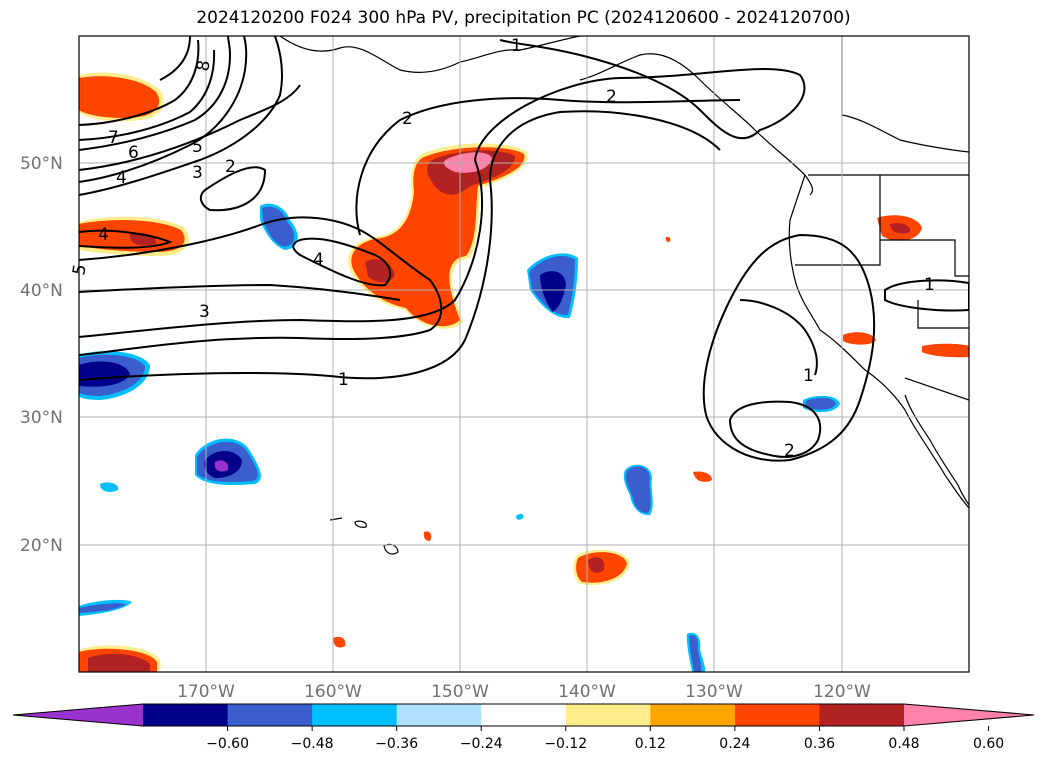 The width and height of the screenshot is (1047, 765). I want to click on alaska-coast, so click(430, 54).